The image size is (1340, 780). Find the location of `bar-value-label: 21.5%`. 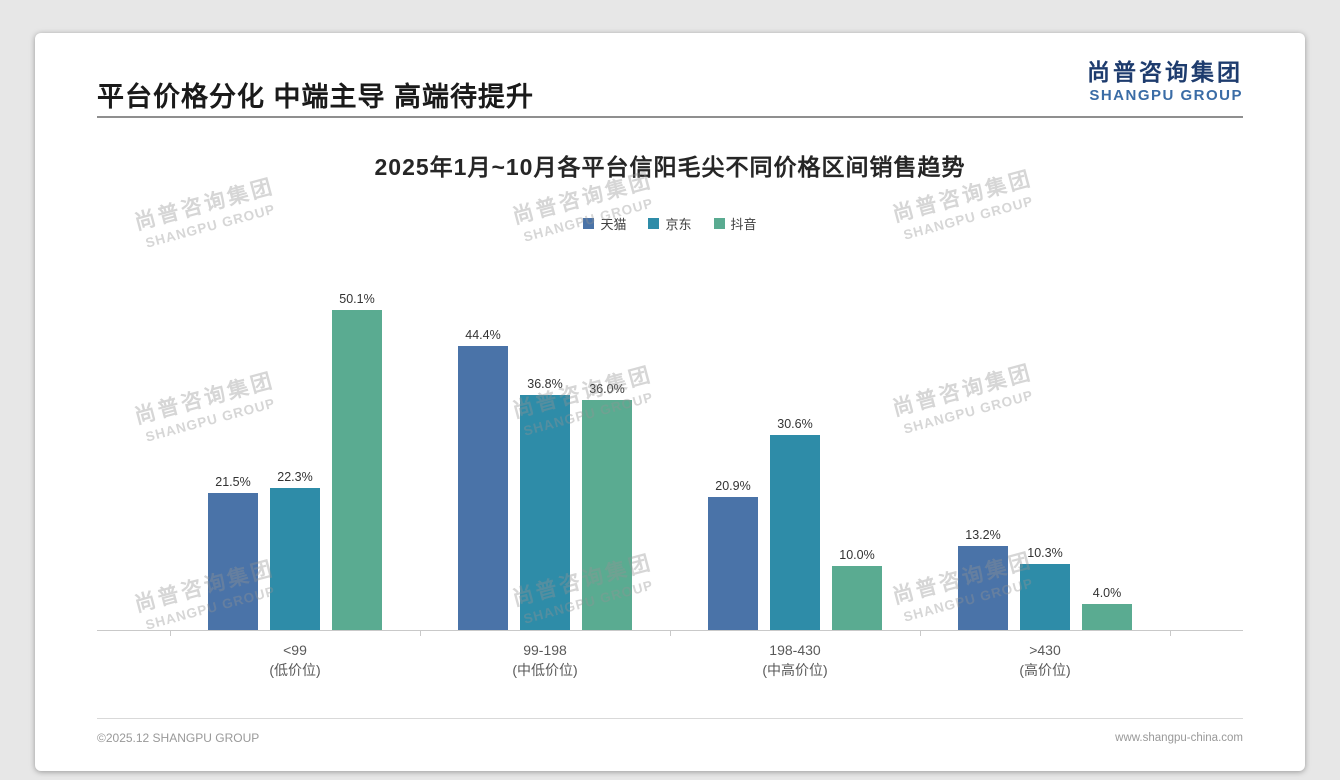

bar-value-label: 21.5% is located at coordinates (233, 481).